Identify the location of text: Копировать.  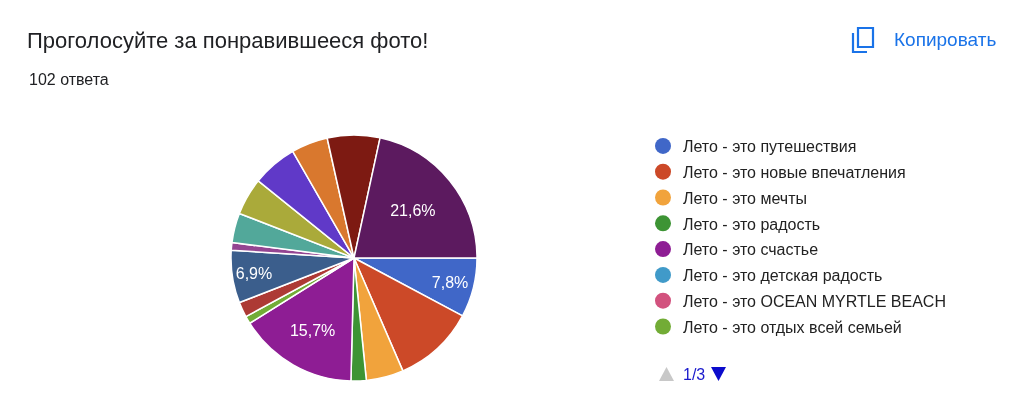
(945, 39).